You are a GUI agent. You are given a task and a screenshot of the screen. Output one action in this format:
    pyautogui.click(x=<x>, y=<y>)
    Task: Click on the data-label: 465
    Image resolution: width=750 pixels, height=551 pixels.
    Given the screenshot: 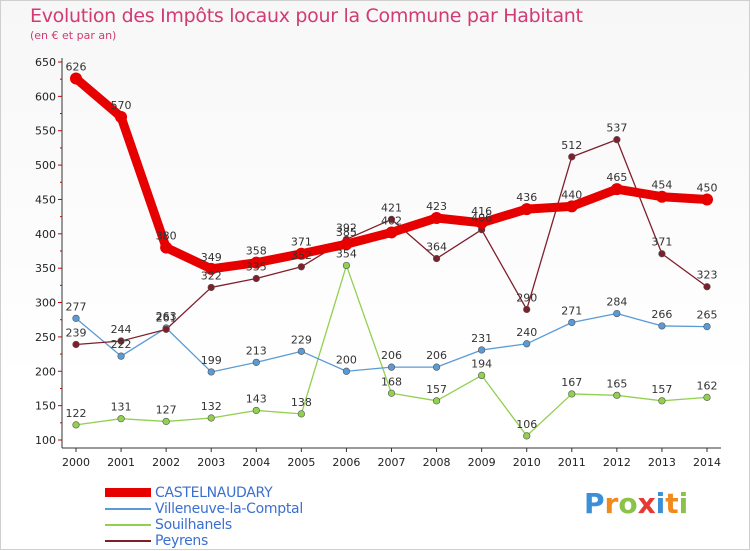 What is the action you would take?
    pyautogui.click(x=616, y=177)
    